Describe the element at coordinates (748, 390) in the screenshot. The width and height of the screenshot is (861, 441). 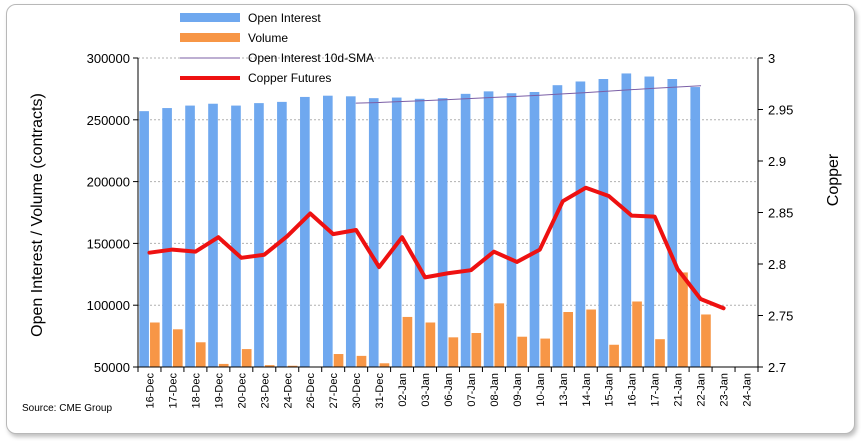
I see `x-tick-label: 24-Jan` at that location.